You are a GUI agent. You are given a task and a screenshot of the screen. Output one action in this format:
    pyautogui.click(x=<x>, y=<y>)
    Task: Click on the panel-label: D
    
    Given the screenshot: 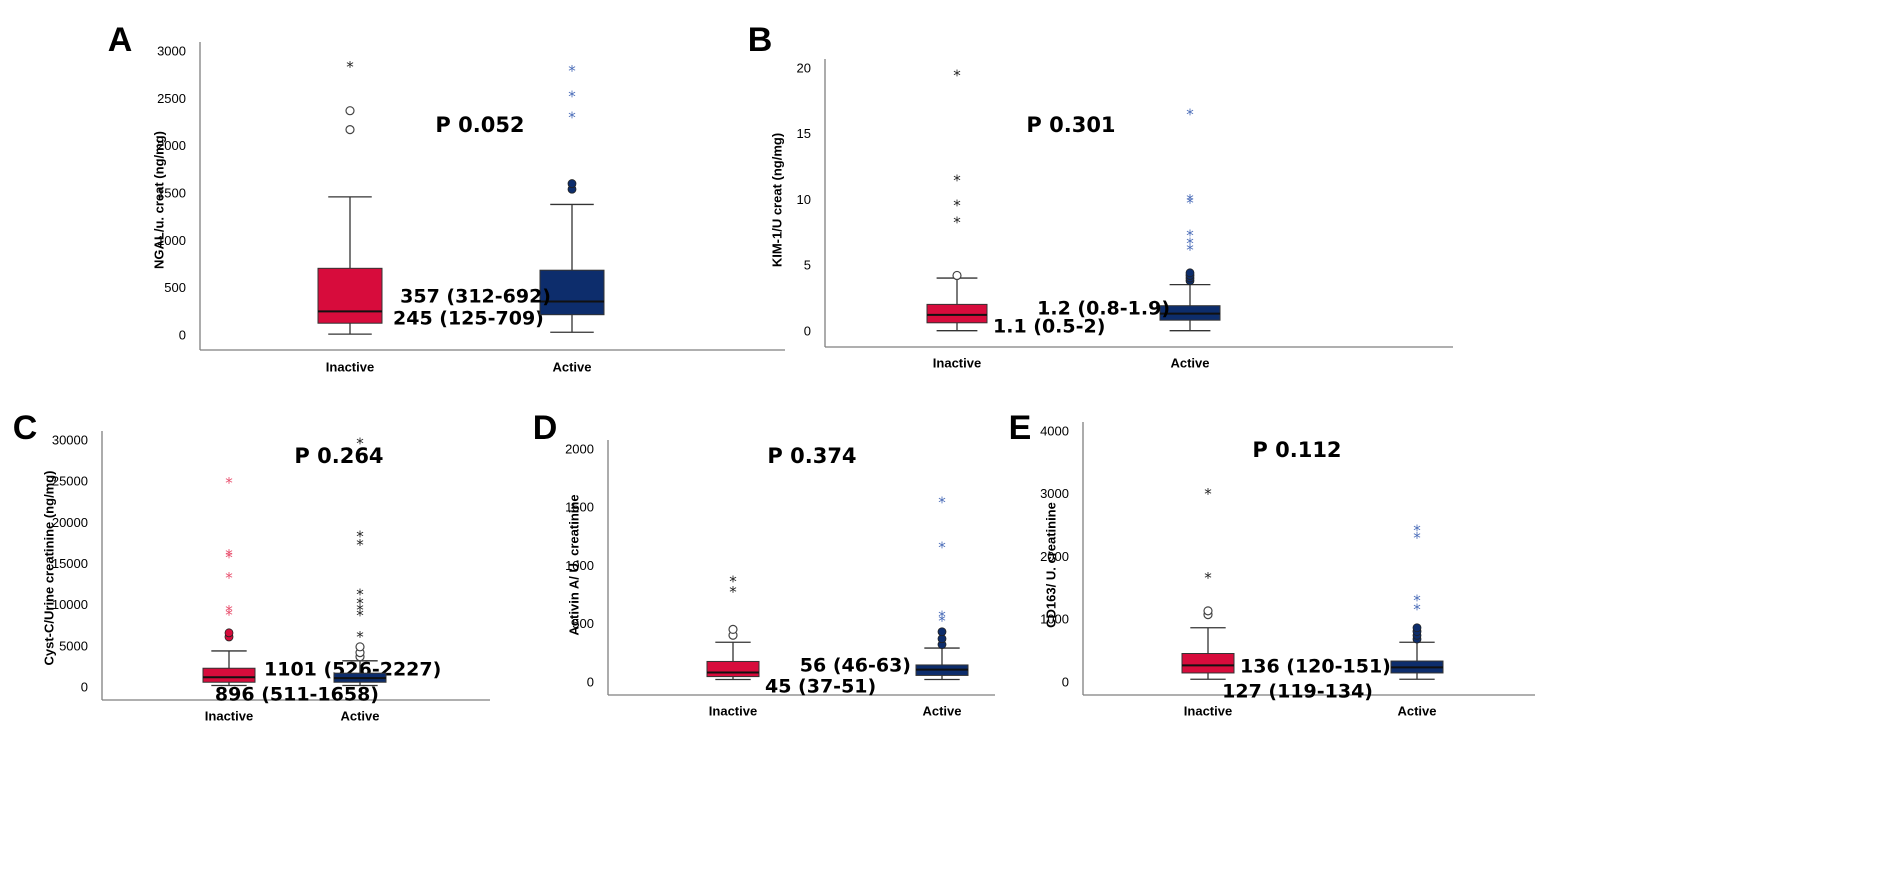 What is the action you would take?
    pyautogui.click(x=545, y=428)
    